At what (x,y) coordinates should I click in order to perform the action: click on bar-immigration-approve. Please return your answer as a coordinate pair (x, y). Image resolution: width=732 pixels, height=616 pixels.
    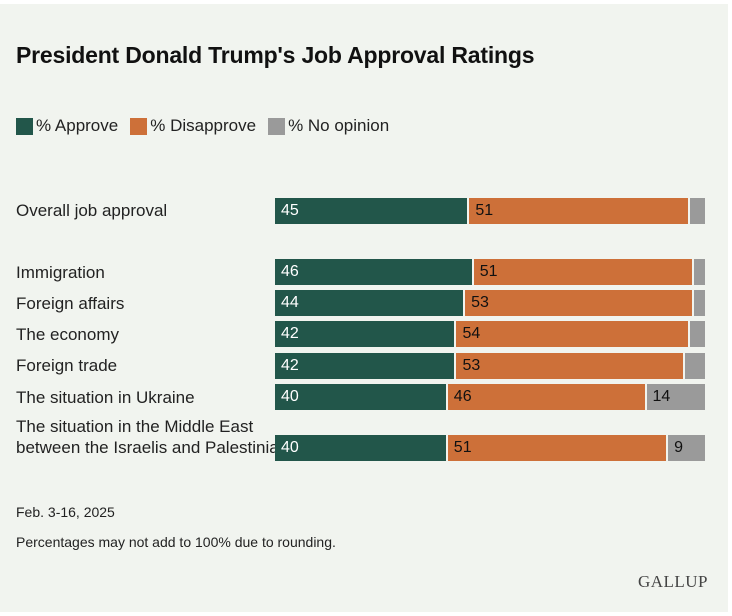
    Looking at the image, I should click on (374, 272).